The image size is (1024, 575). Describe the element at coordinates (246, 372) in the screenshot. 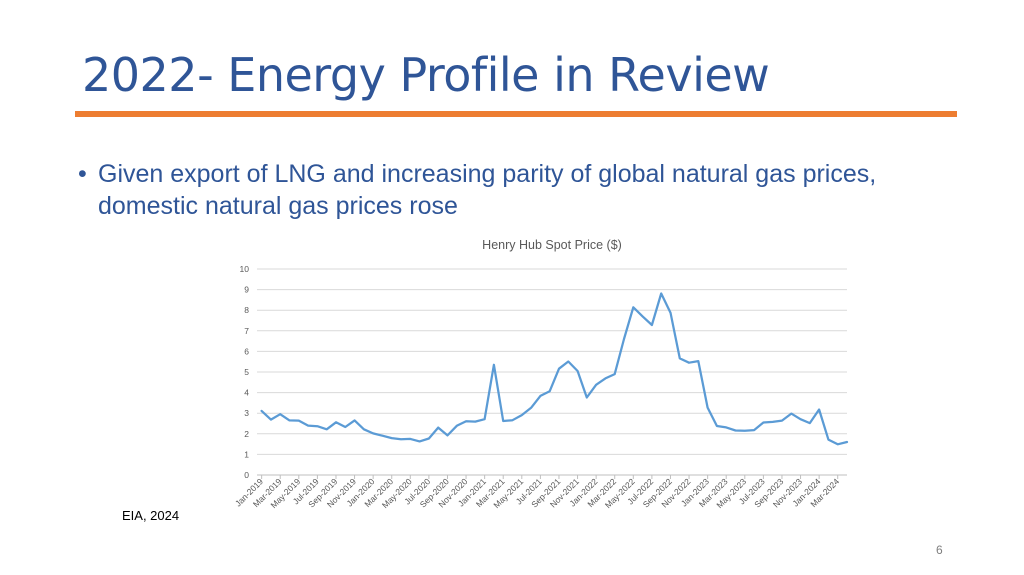

I see `y-tick-label: 5` at that location.